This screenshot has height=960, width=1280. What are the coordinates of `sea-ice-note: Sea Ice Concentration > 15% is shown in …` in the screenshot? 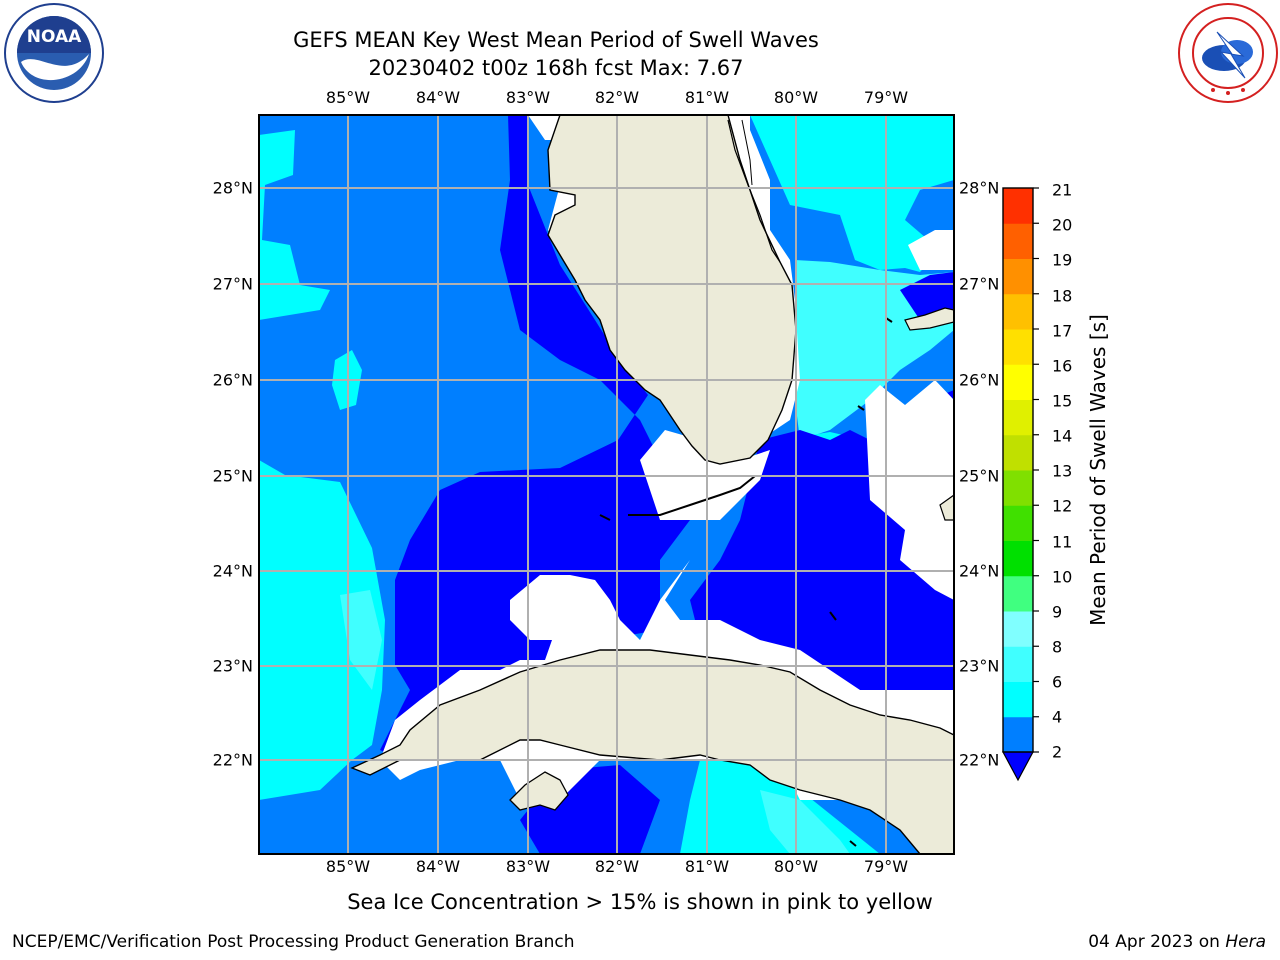 It's located at (640, 902).